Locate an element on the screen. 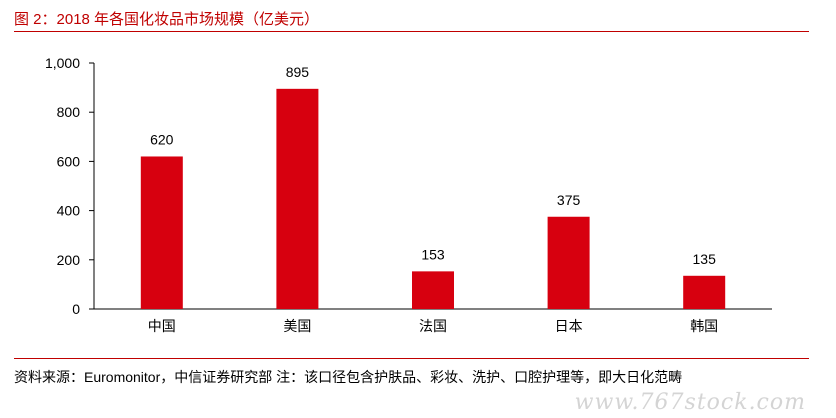 The image size is (836, 418). x-axis: 中国 美国 法国 日本 韩国 is located at coordinates (433, 321).